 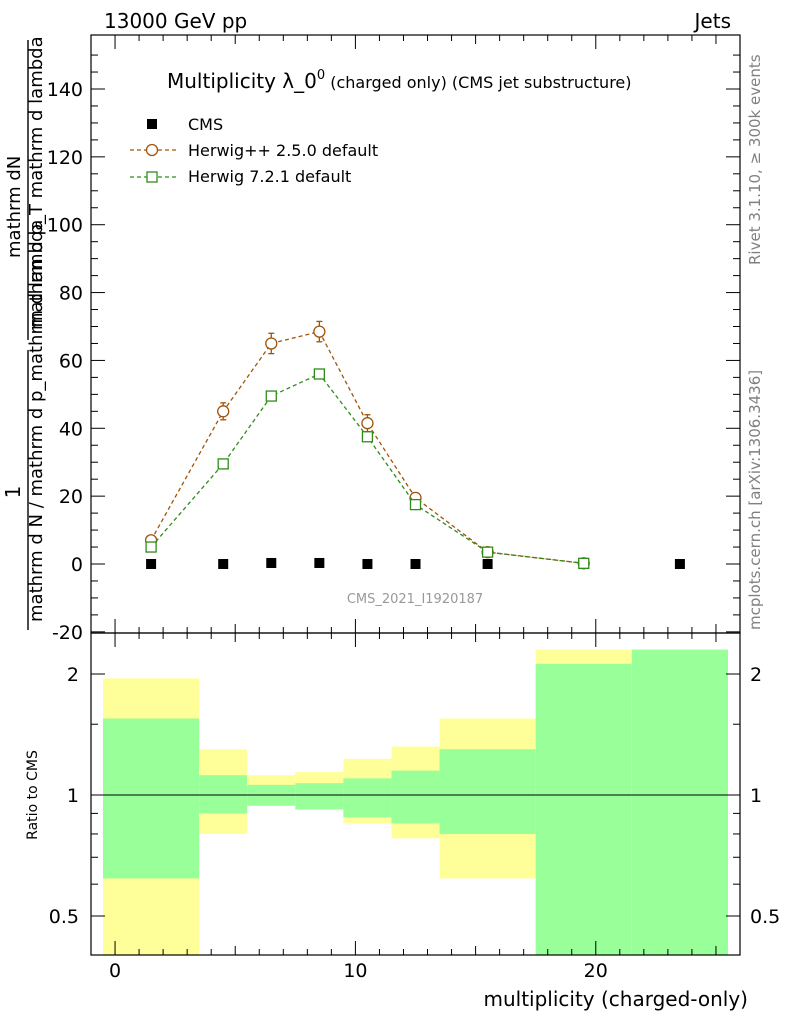 What do you see at coordinates (67, 633) in the screenshot?
I see `y-tick-label: -20` at bounding box center [67, 633].